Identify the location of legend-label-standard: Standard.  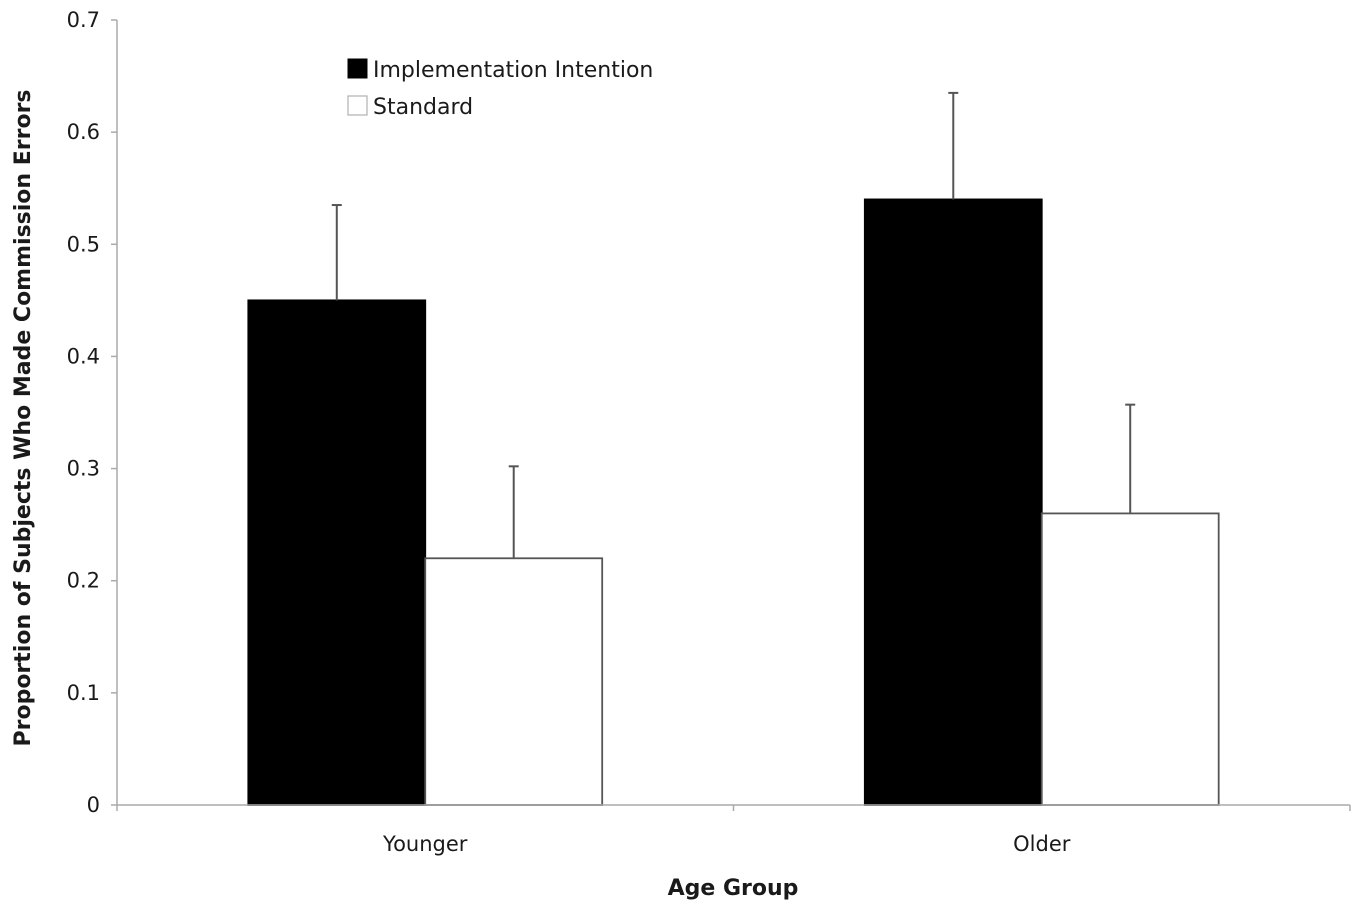
(423, 107).